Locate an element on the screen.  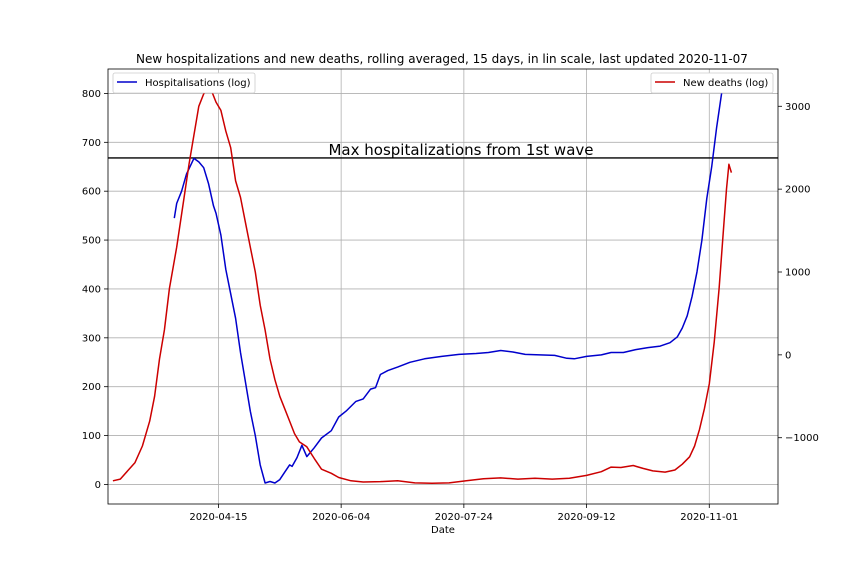
left-y-tick-label: 800 is located at coordinates (91, 94).